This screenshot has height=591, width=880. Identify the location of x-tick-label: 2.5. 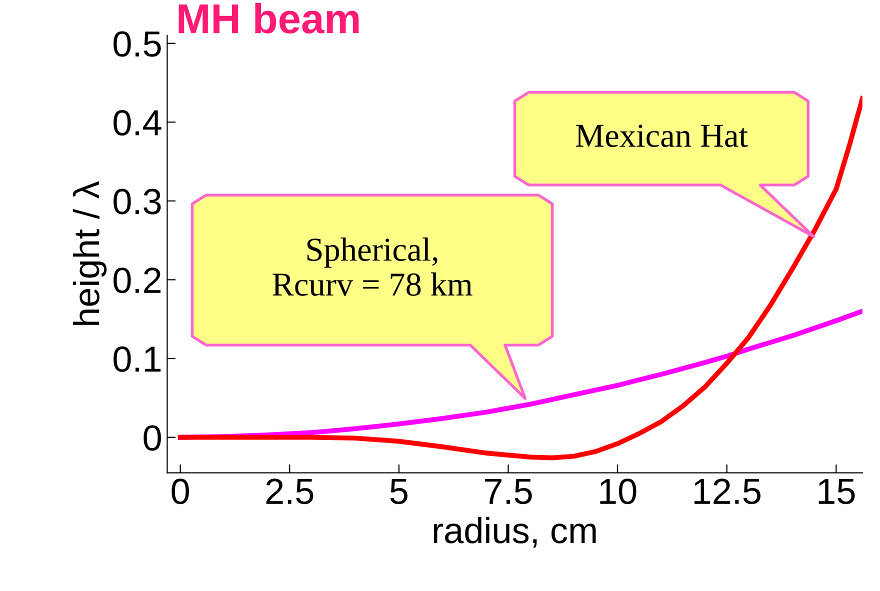
(290, 491).